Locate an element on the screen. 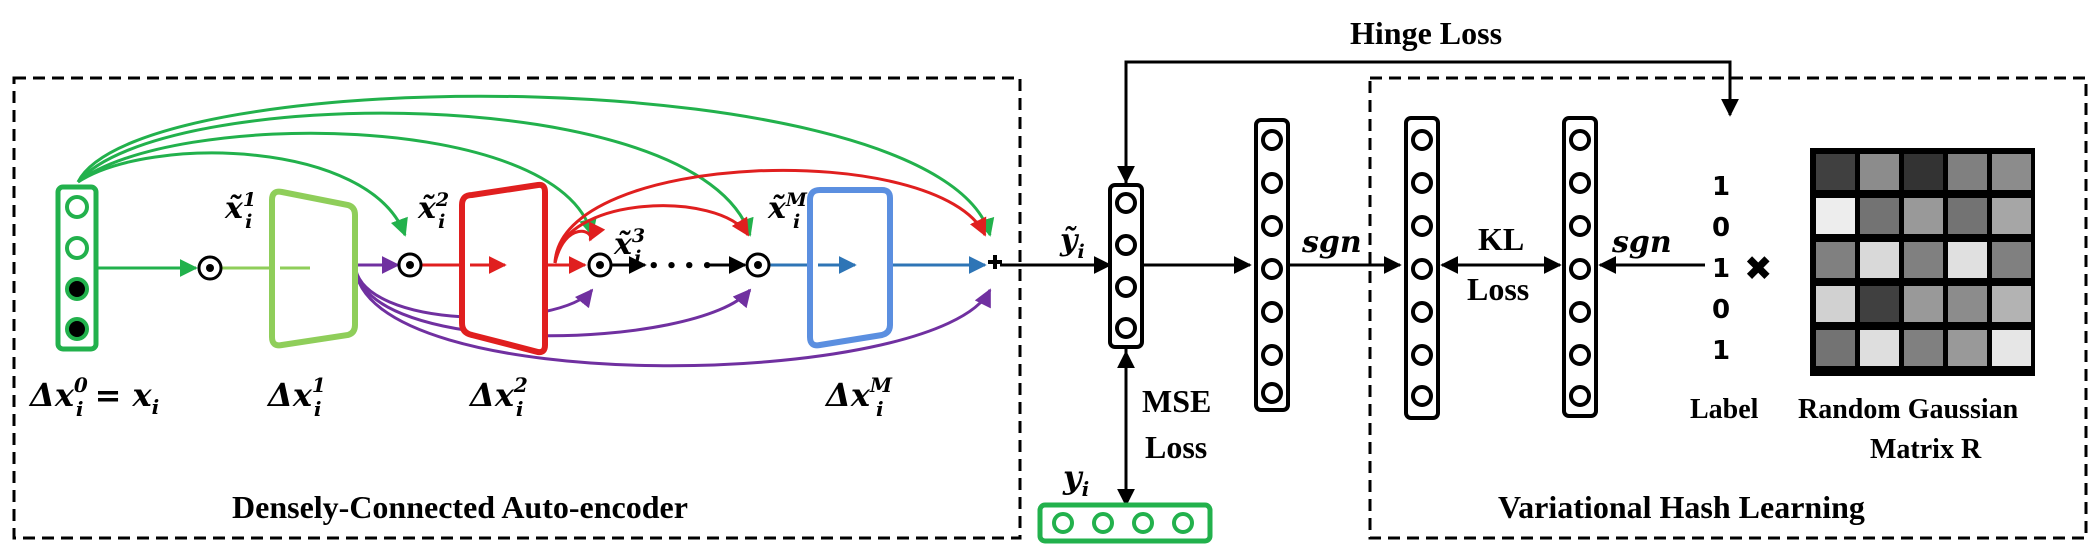 The height and width of the screenshot is (551, 2100). label-bits: 1 0 1 0 1 is located at coordinates (1721, 269).